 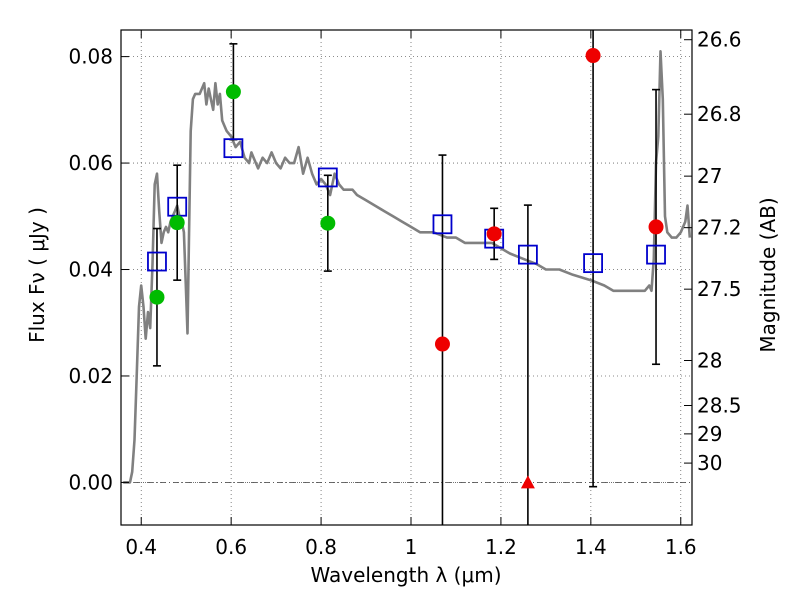 I want to click on x-tick-label: 1, so click(x=411, y=547).